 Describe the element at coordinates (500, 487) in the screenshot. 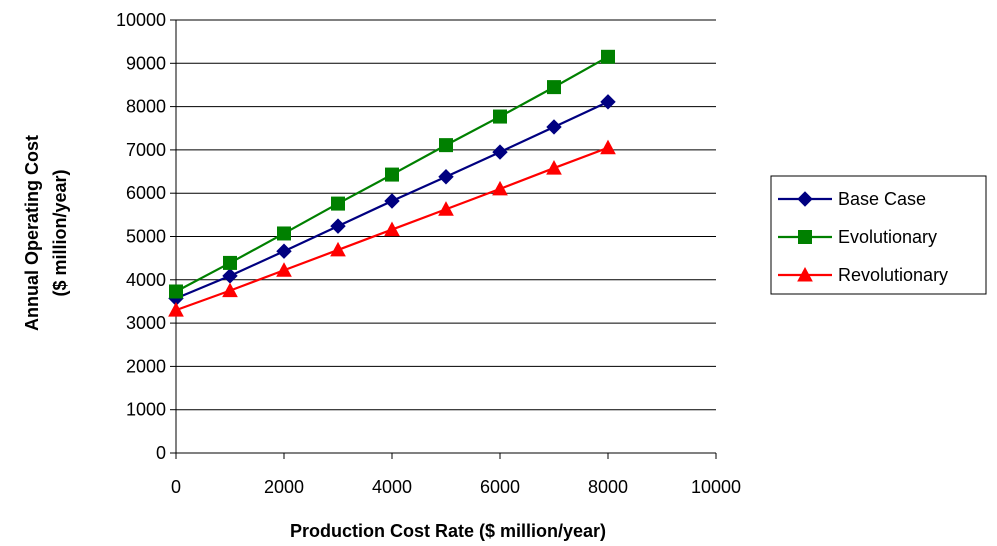

I see `x-tick-label: 6000` at that location.